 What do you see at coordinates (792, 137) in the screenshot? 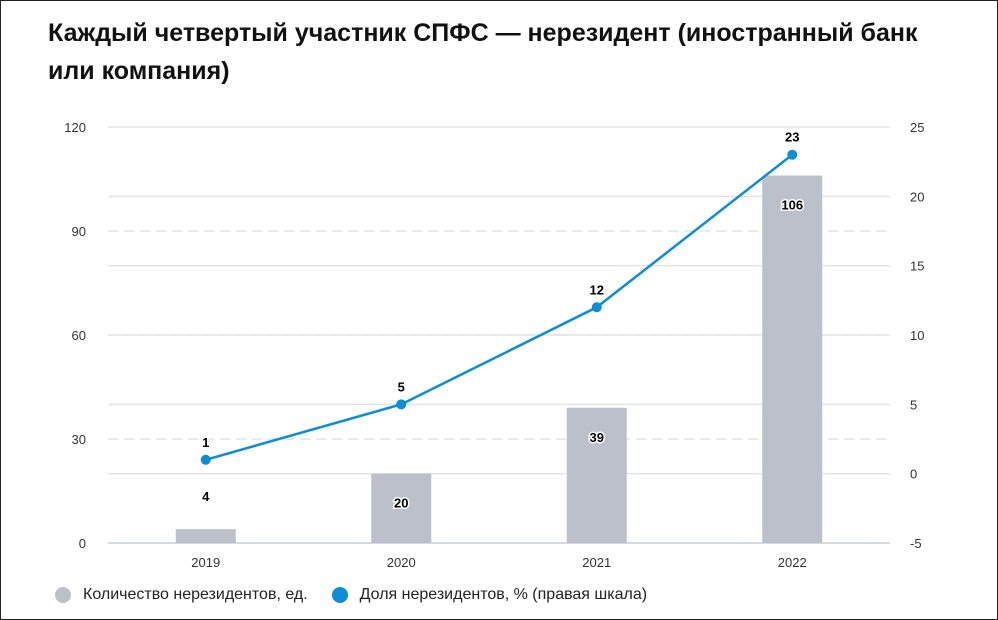
I see `line-data-label: 23` at bounding box center [792, 137].